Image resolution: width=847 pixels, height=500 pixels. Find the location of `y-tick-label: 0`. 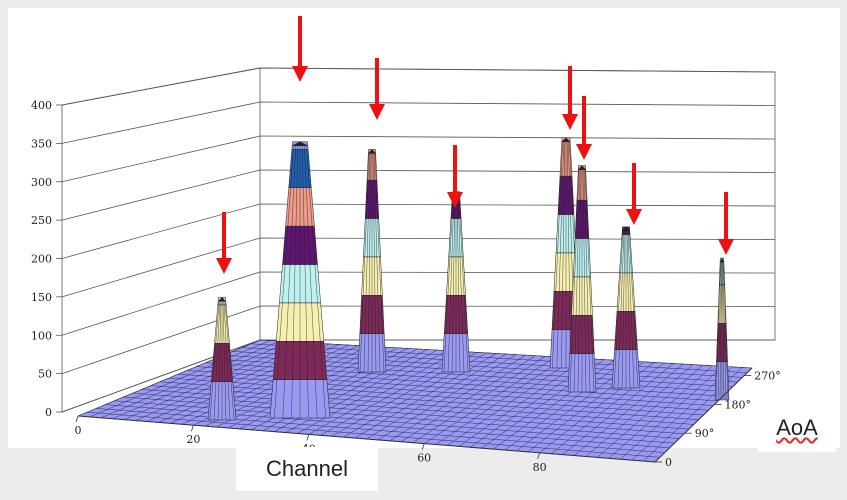

y-tick-label: 0 is located at coordinates (668, 462).